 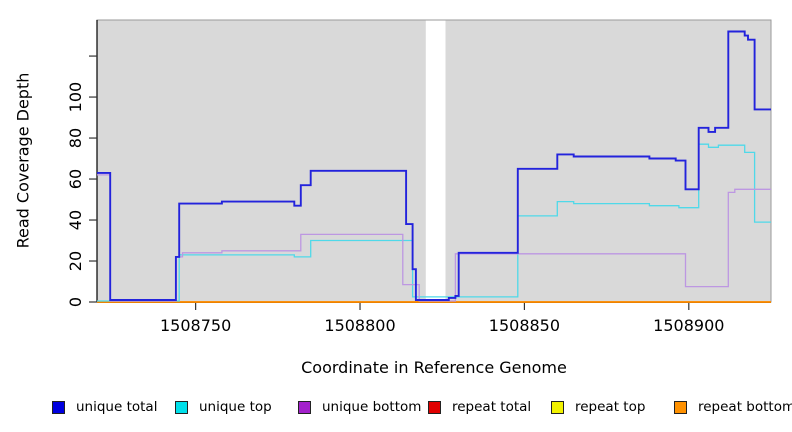 I want to click on y-tick-label: 40, so click(x=75, y=220).